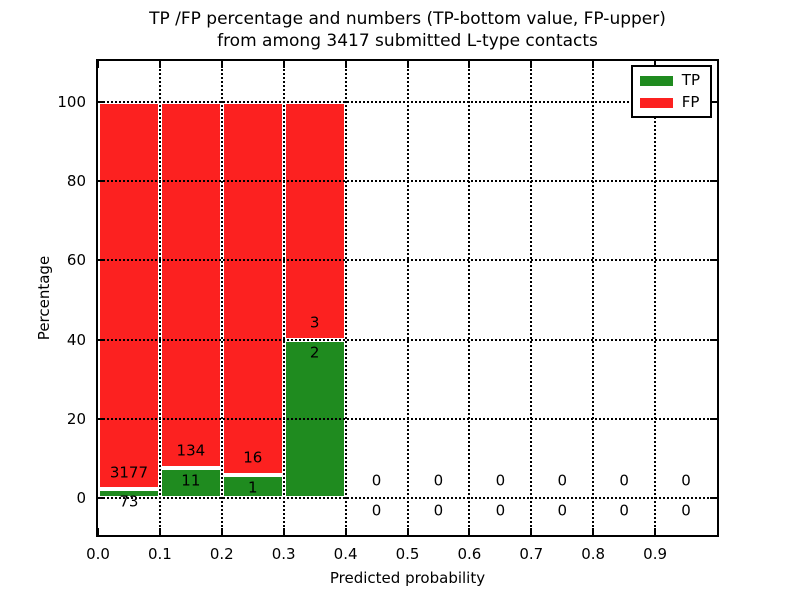  What do you see at coordinates (690, 102) in the screenshot?
I see `legend-label-fp: FP` at bounding box center [690, 102].